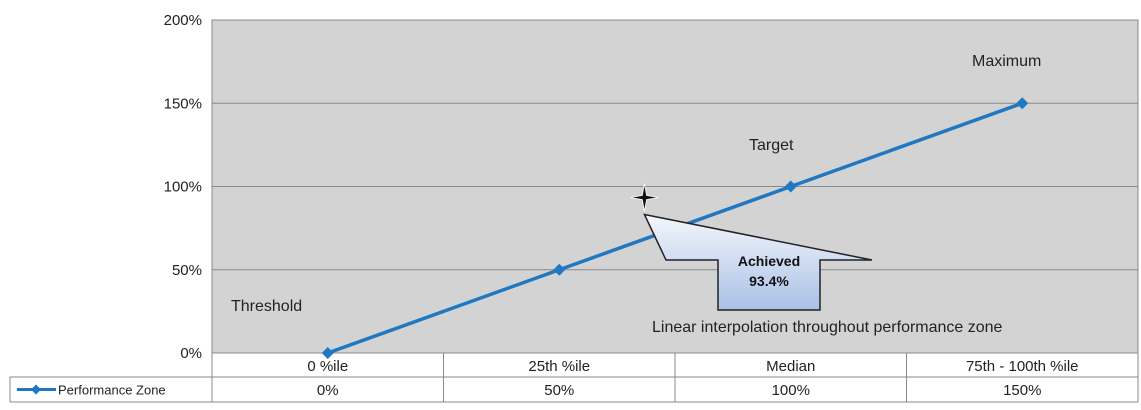  I want to click on threshold-label: Threshold, so click(266, 306).